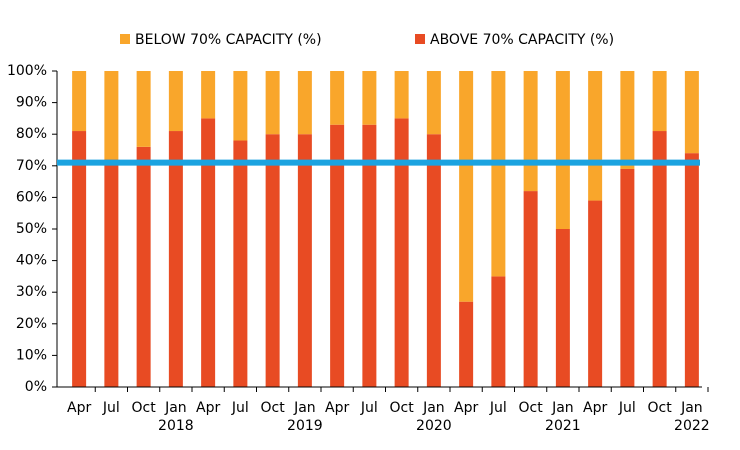  Describe the element at coordinates (31, 197) in the screenshot. I see `y-tick-label: 60%` at that location.